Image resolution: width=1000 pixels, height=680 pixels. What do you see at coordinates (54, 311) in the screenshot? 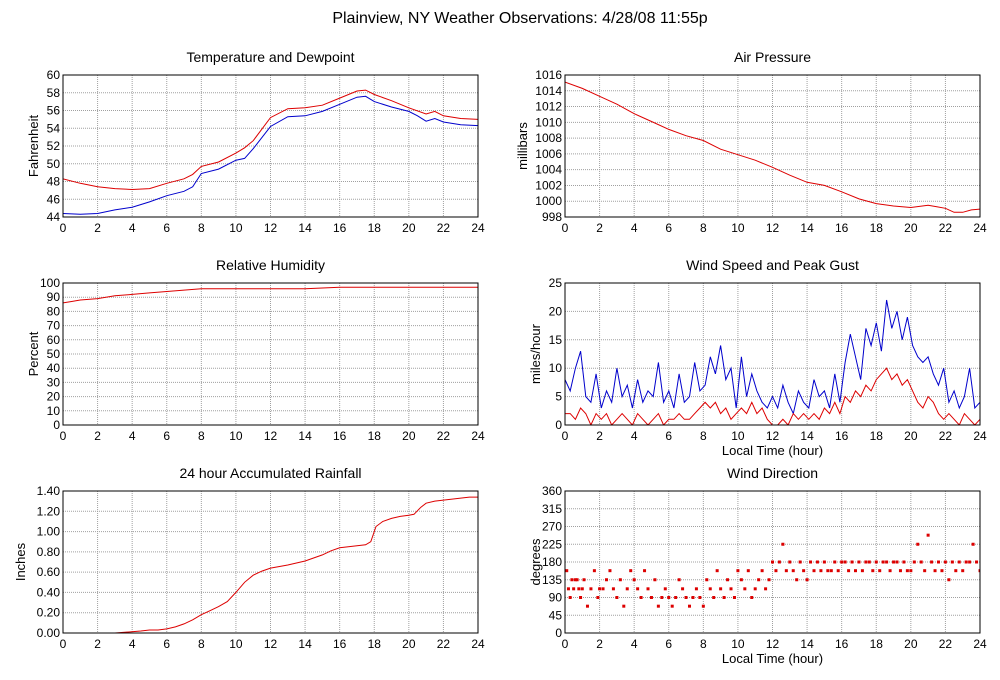
I see `y-tick-label: 80` at bounding box center [54, 311].